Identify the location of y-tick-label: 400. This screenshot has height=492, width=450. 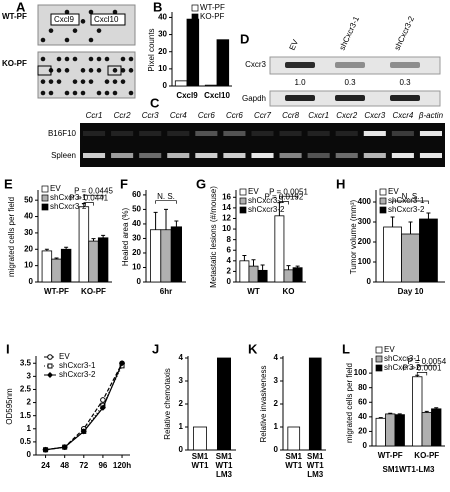
(365, 201).